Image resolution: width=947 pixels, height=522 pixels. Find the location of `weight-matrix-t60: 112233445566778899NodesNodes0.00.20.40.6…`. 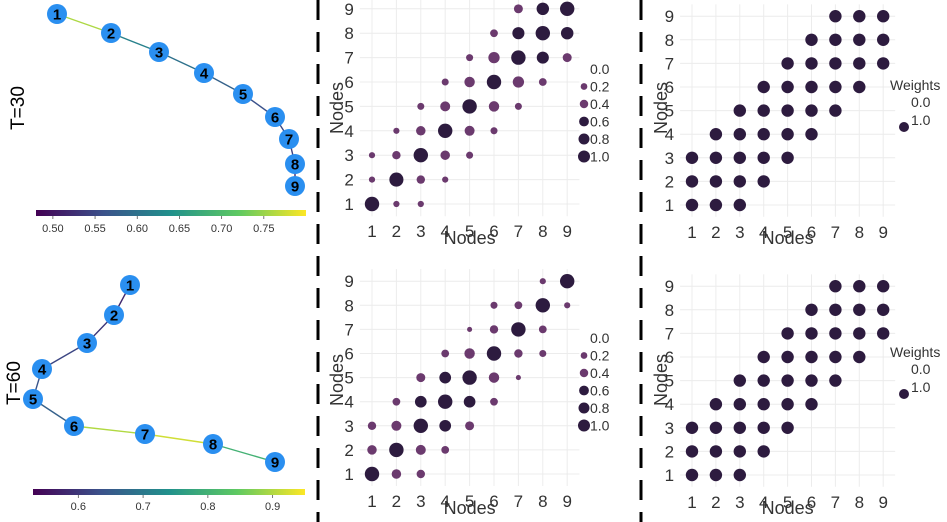

weight-matrix-t60: 112233445566778899NodesNodes0.00.20.40.6… is located at coordinates (468, 393).